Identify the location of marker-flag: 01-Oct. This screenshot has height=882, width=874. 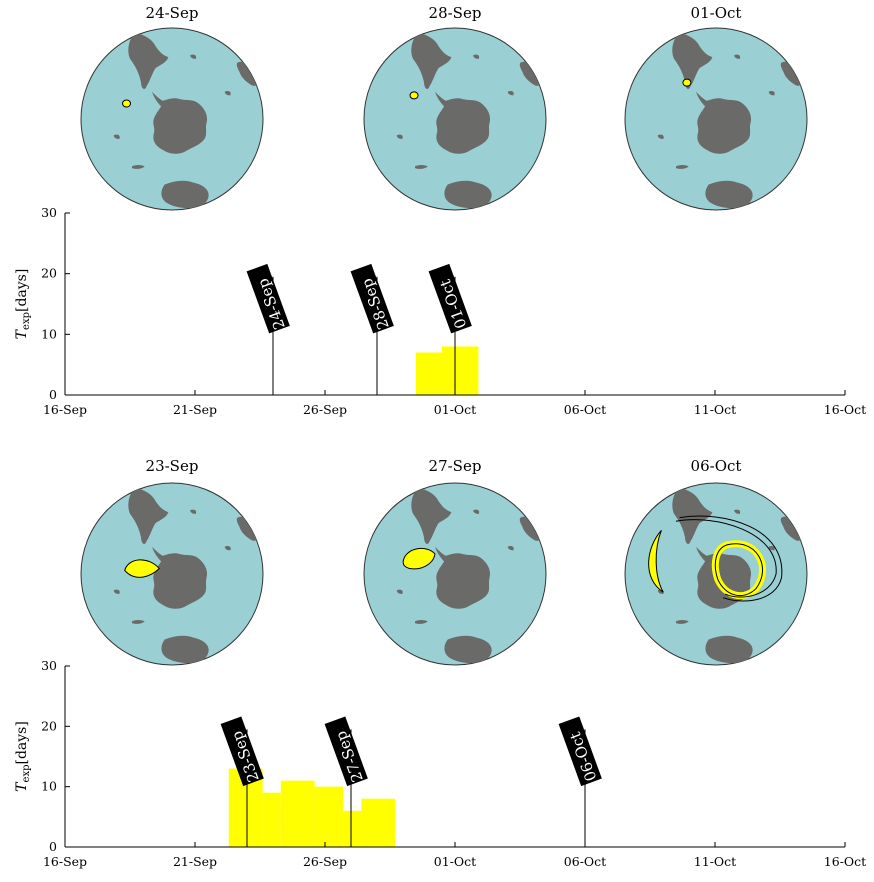
(450, 298).